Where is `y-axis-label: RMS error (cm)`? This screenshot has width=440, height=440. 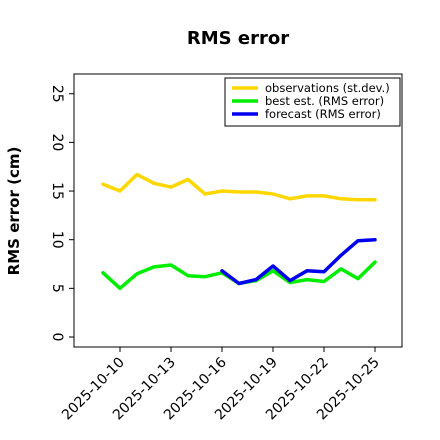
y-axis-label: RMS error (cm) is located at coordinates (14, 211).